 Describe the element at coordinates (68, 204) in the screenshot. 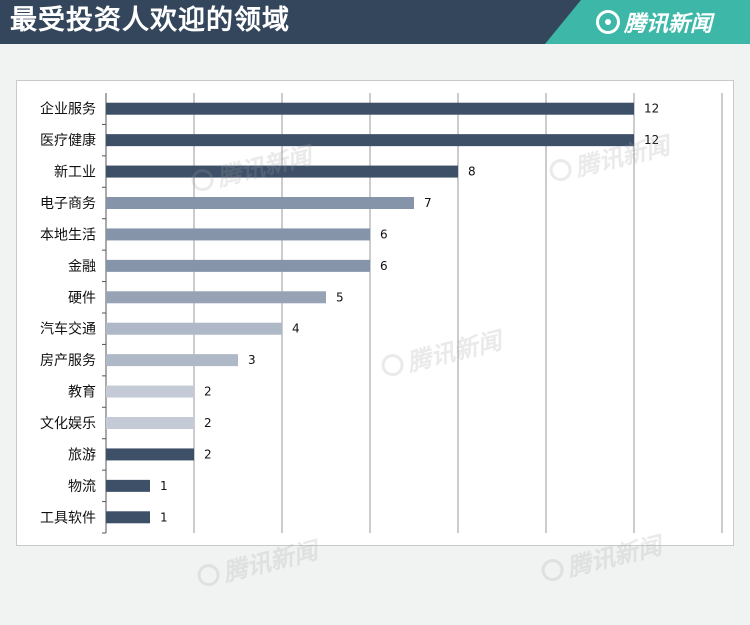

I see `category-label: 电子商务` at that location.